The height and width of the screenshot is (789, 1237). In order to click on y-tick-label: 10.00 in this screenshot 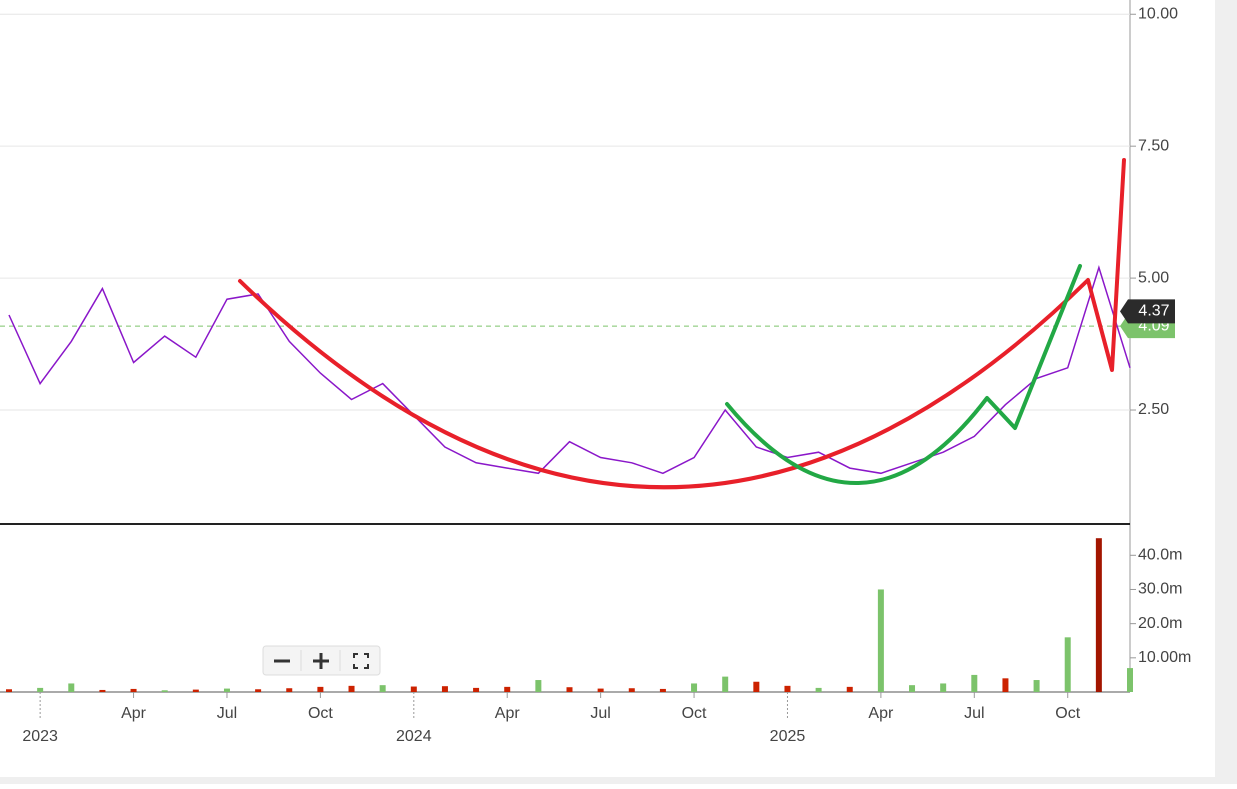, I will do `click(1158, 13)`.